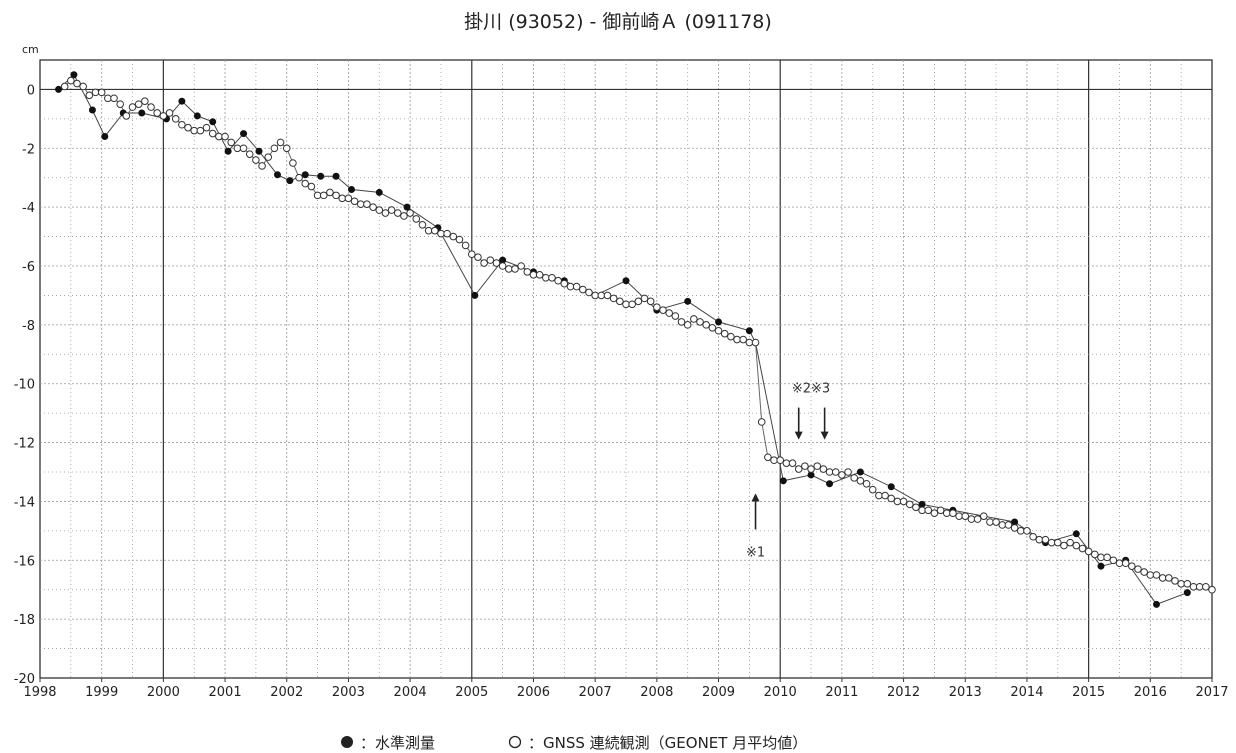 The height and width of the screenshot is (753, 1236). Describe the element at coordinates (31, 90) in the screenshot. I see `y-tick-label: 0` at that location.